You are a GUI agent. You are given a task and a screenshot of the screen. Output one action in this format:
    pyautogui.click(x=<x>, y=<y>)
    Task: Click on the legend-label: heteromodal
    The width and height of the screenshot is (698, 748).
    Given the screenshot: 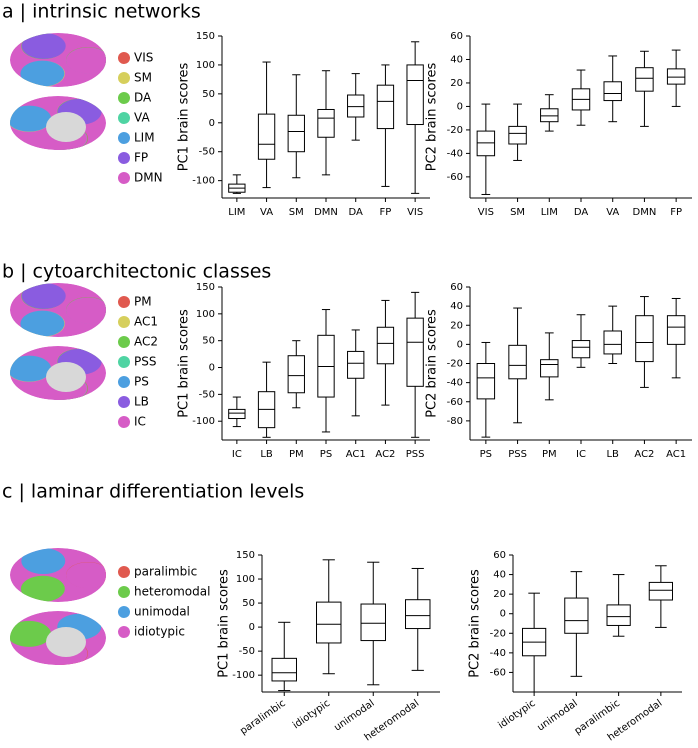 What is the action you would take?
    pyautogui.click(x=172, y=592)
    